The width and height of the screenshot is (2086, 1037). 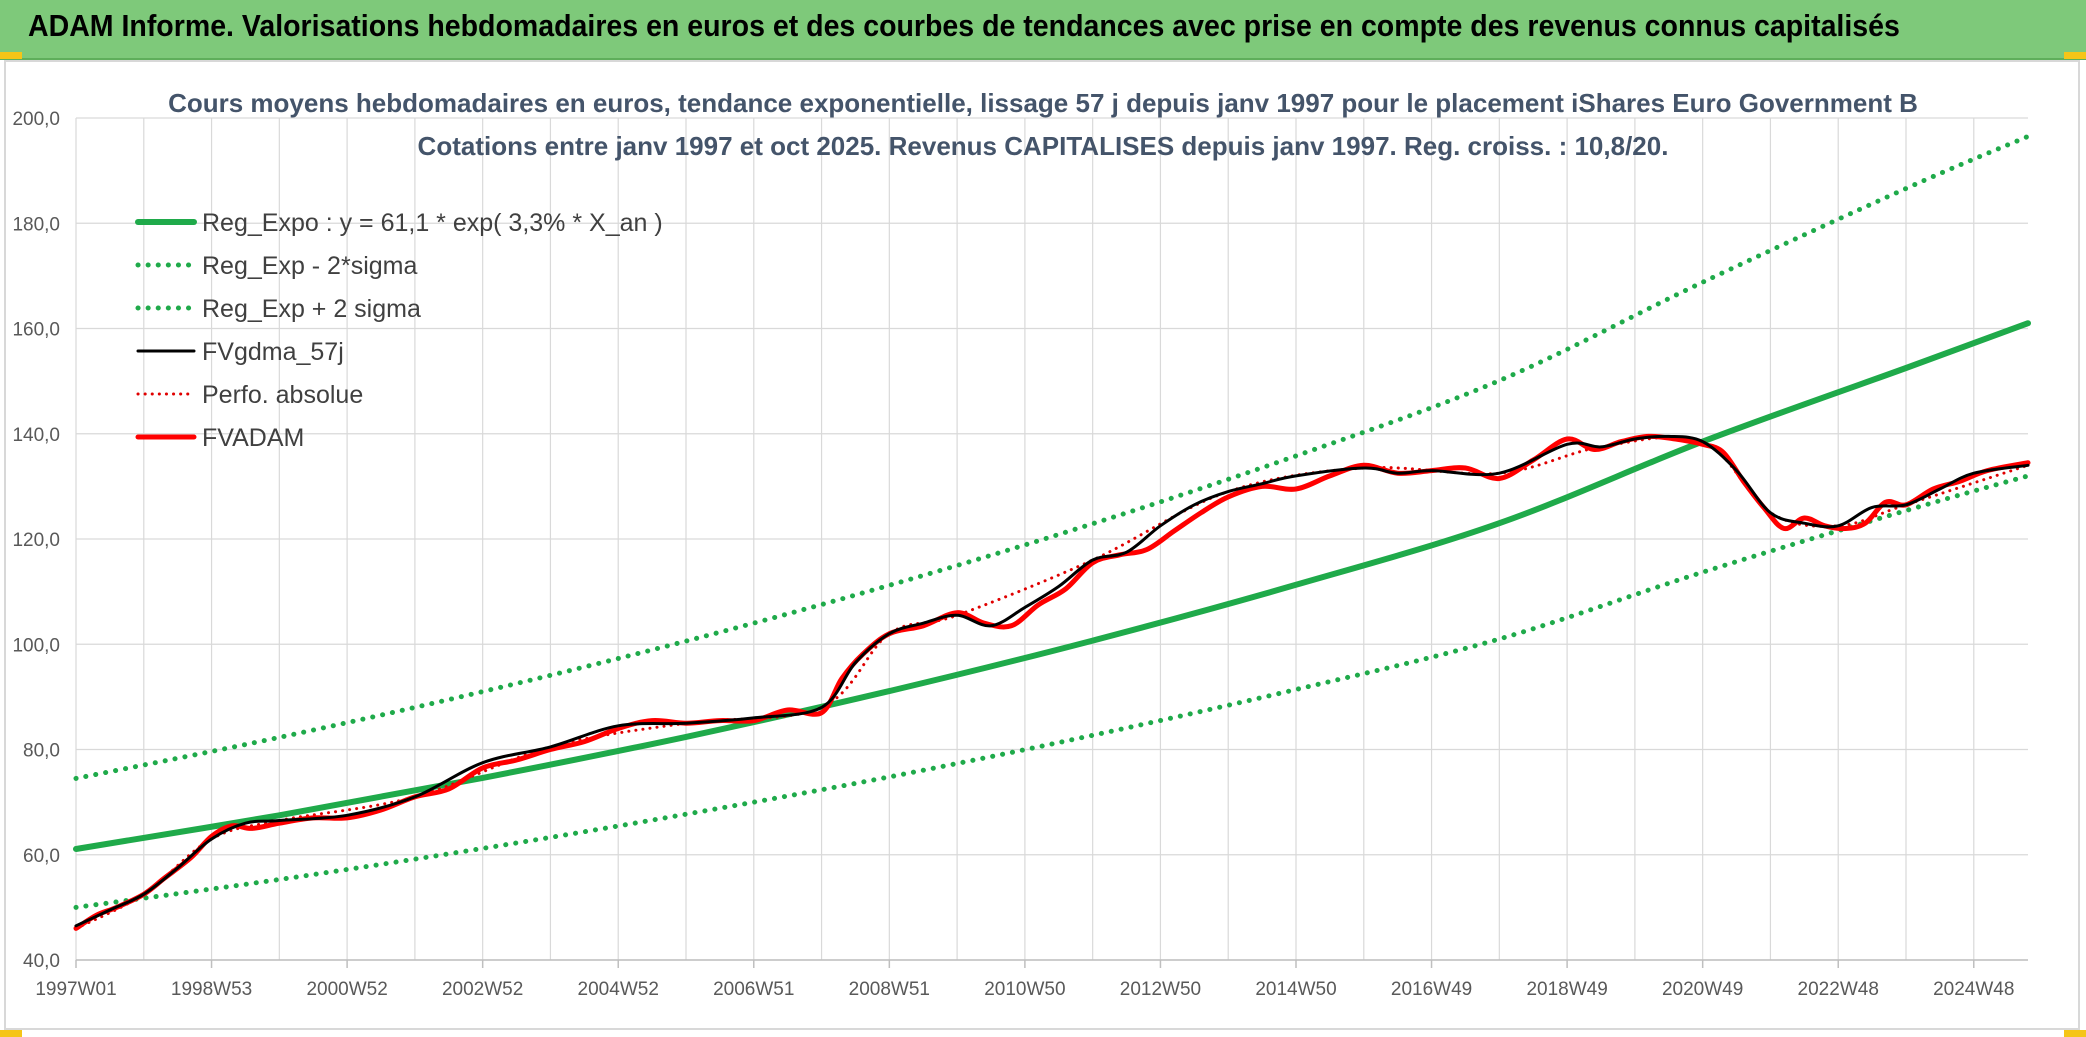 I want to click on legend-item-reg-exp-plus: Reg_Exp + 2 sigma, so click(x=278, y=309).